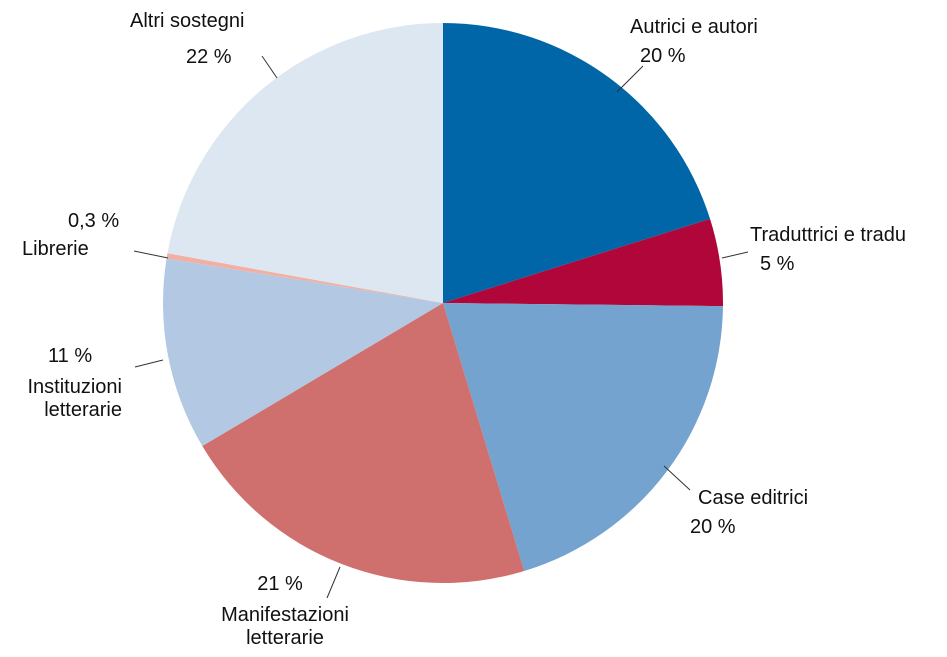  Describe the element at coordinates (753, 498) in the screenshot. I see `slice-label: Case editrici` at that location.